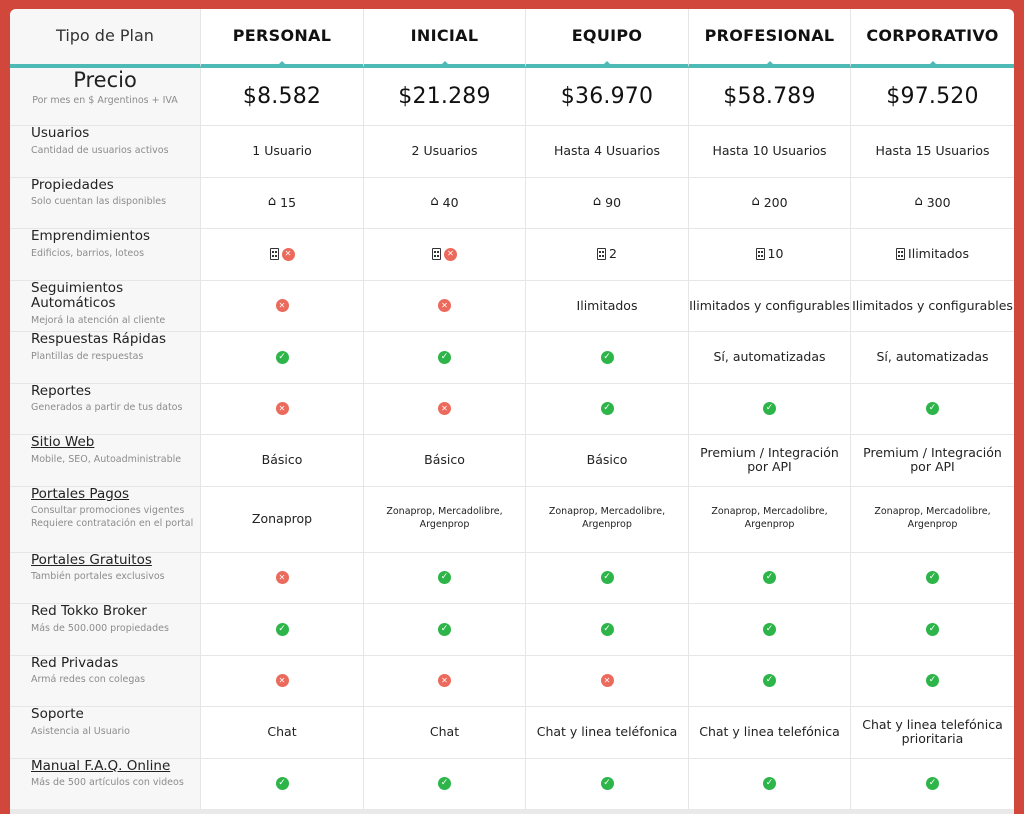 The image size is (1024, 814). Describe the element at coordinates (87, 356) in the screenshot. I see `feature-subtitle: Plantillas de respuestas` at that location.